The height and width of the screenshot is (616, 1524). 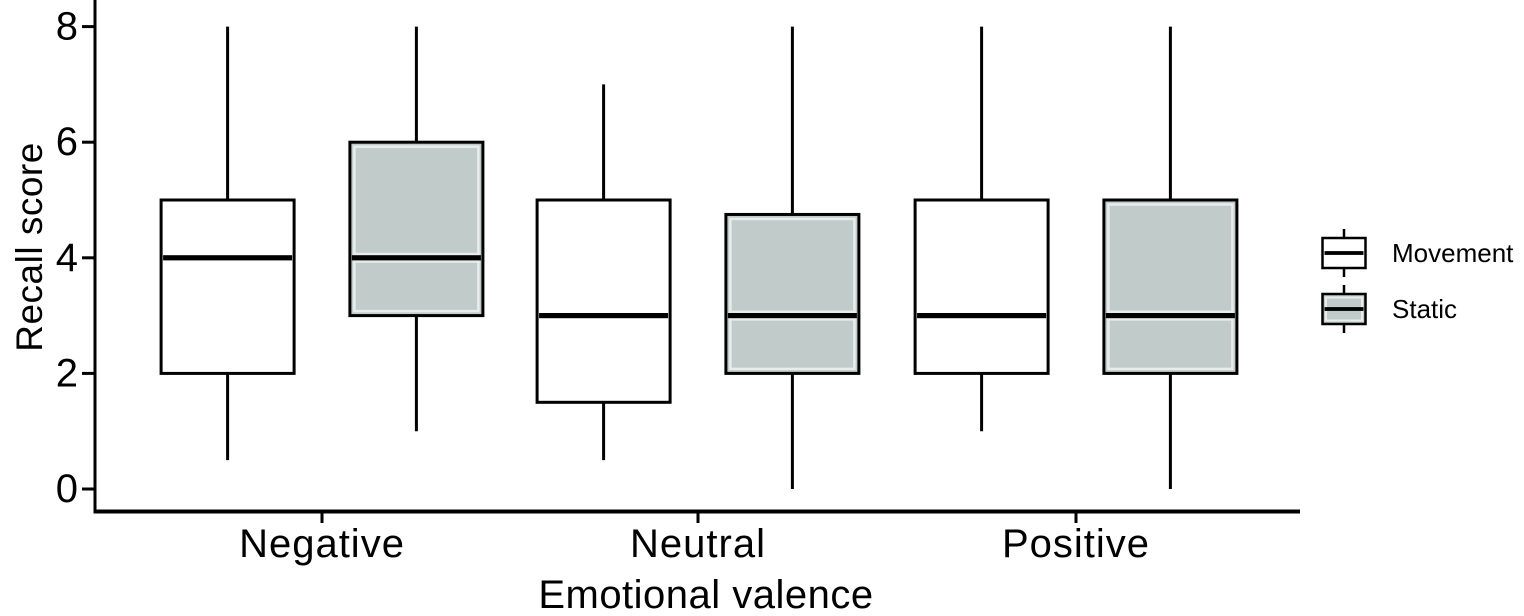 What do you see at coordinates (322, 544) in the screenshot?
I see `x-tick-label-negative: Negative` at bounding box center [322, 544].